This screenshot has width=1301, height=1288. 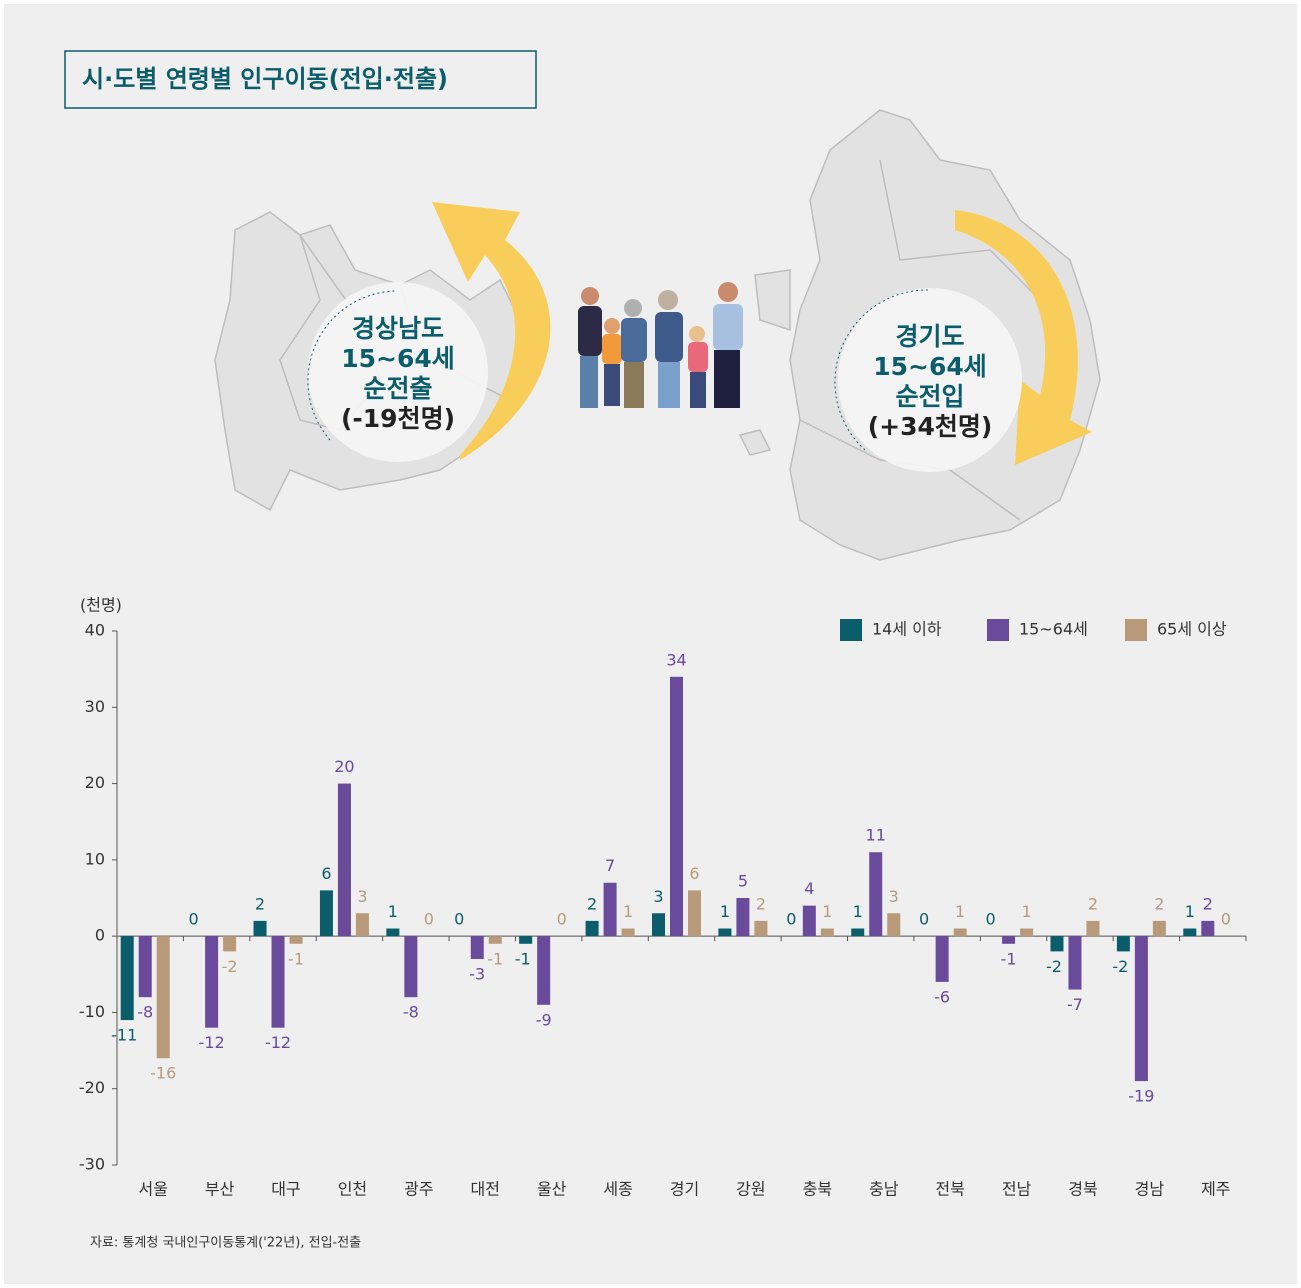 I want to click on x-tick-label: 인천, so click(x=352, y=1189).